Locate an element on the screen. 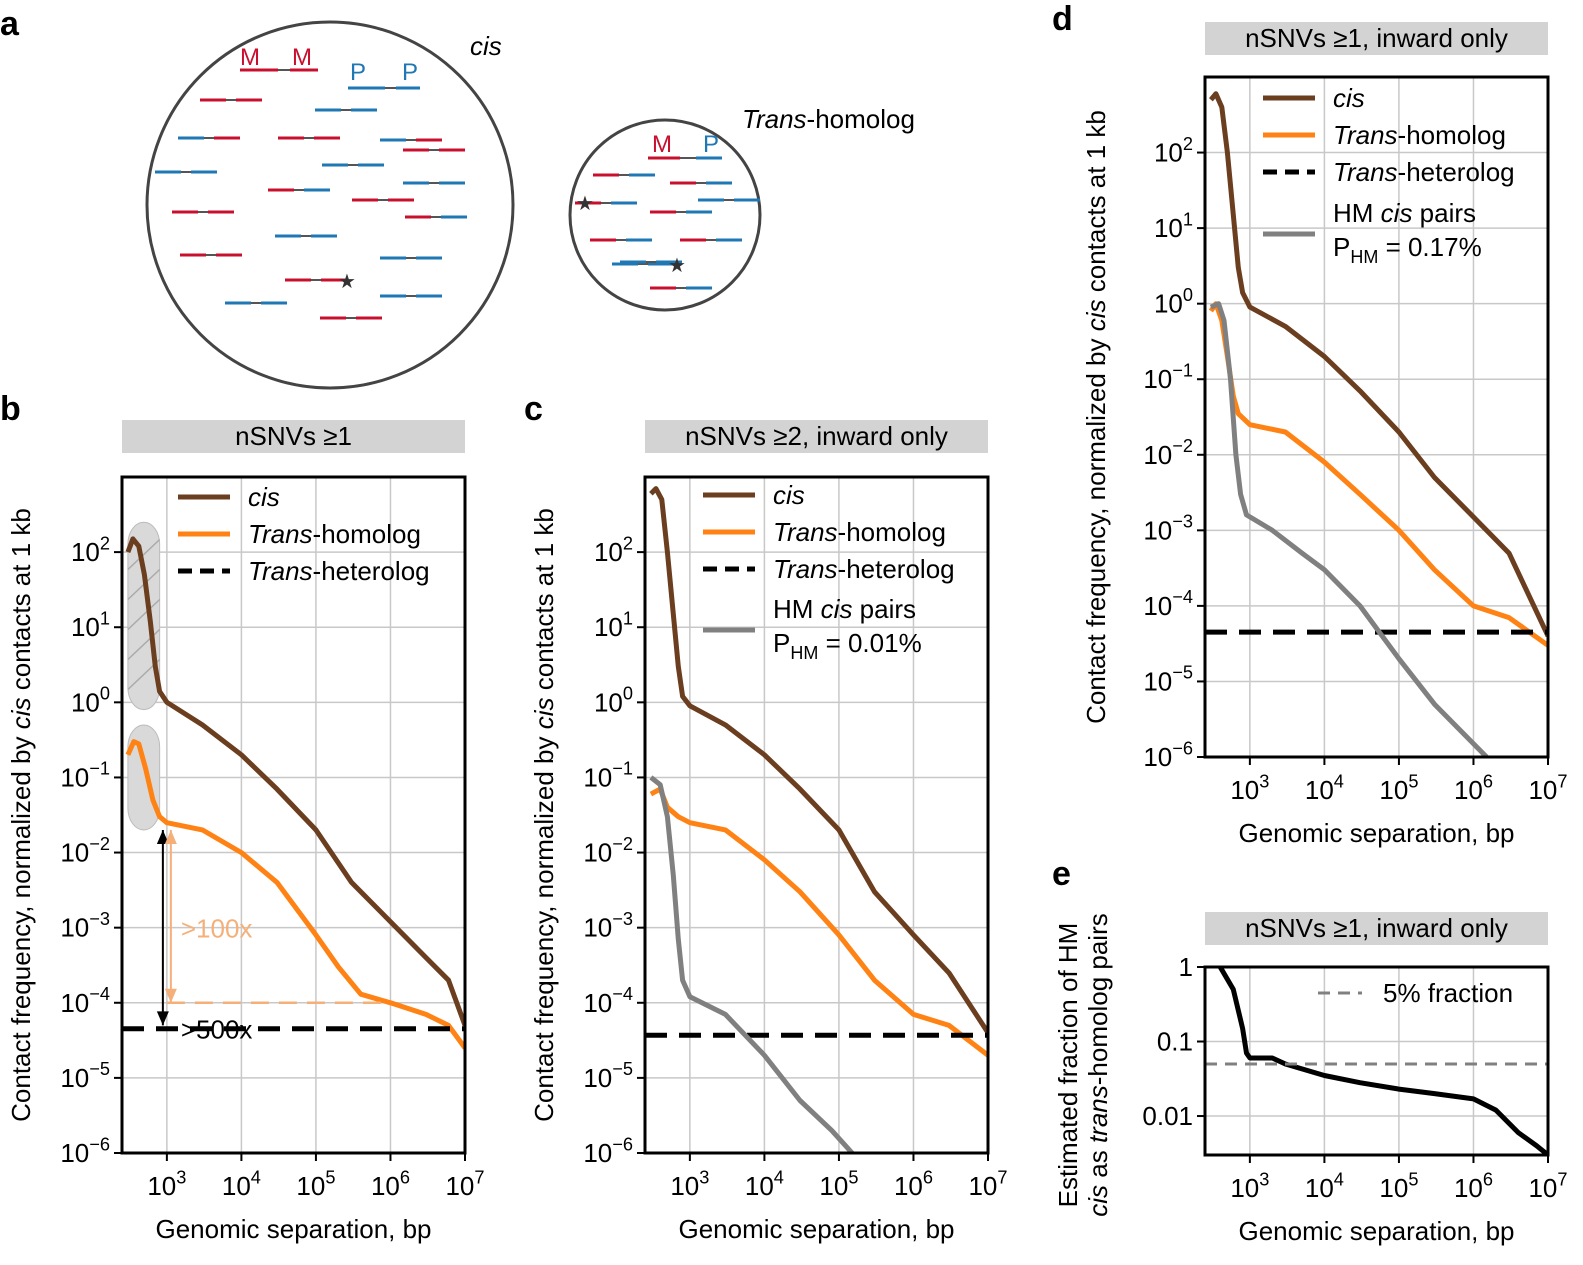 This screenshot has width=1583, height=1265. y-tick-label: 0.1 is located at coordinates (1175, 1042).